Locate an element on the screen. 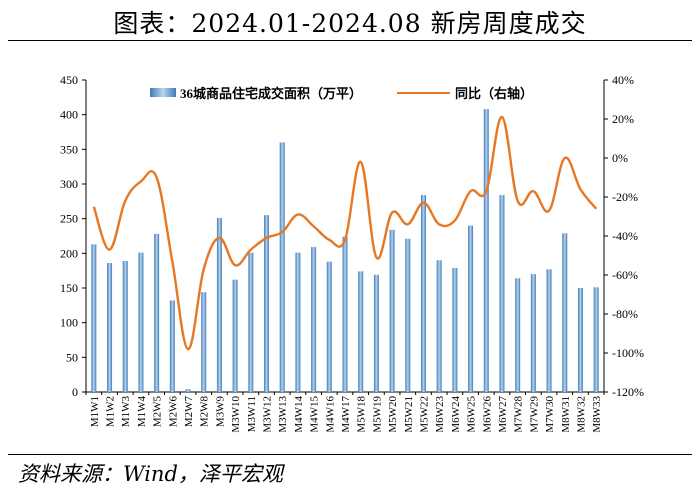 The image size is (700, 489). x-tick-label: M2W6 is located at coordinates (173, 412).